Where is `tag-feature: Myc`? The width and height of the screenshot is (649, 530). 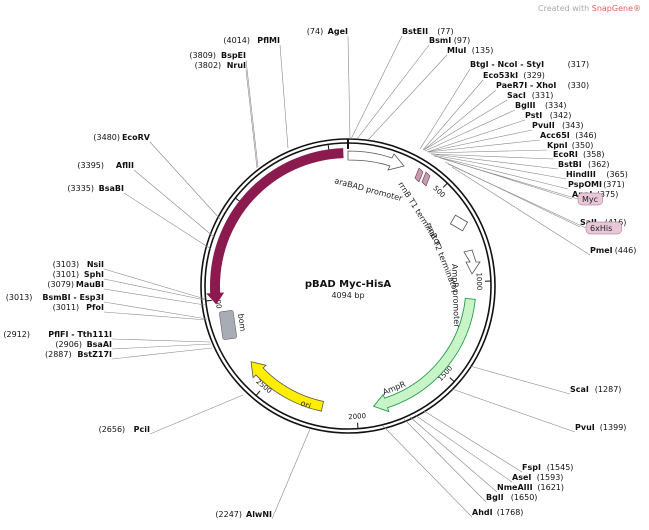
tag-feature: Myc is located at coordinates (521, 181).